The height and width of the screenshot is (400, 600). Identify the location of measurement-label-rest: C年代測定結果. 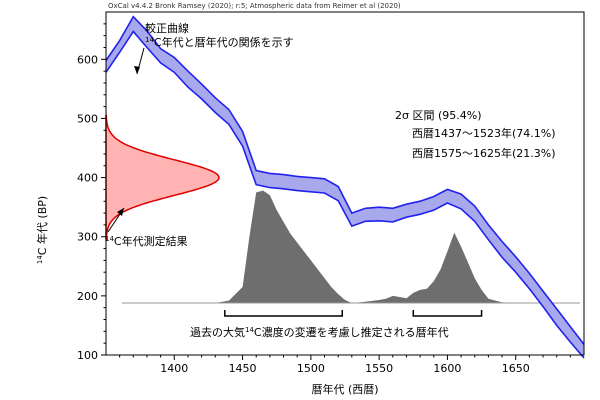
(151, 241).